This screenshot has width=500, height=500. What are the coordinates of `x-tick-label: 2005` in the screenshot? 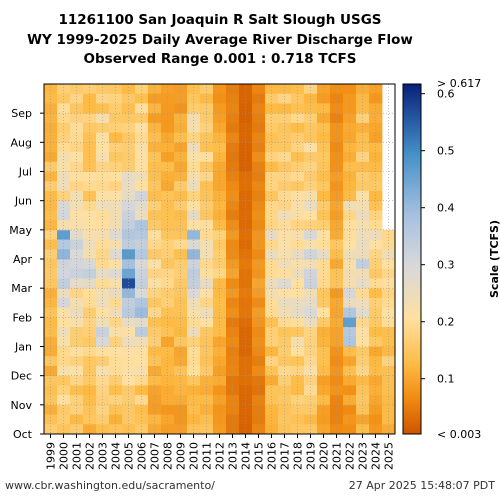 It's located at (129, 456).